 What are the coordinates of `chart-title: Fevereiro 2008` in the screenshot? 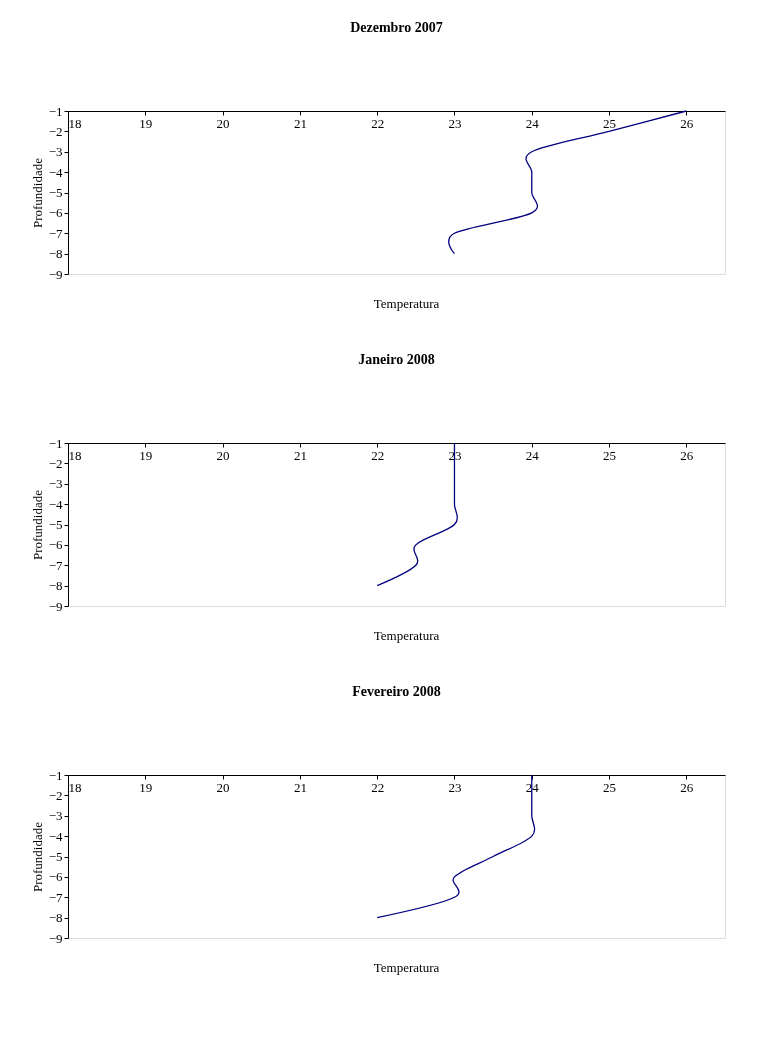 It's located at (396, 691).